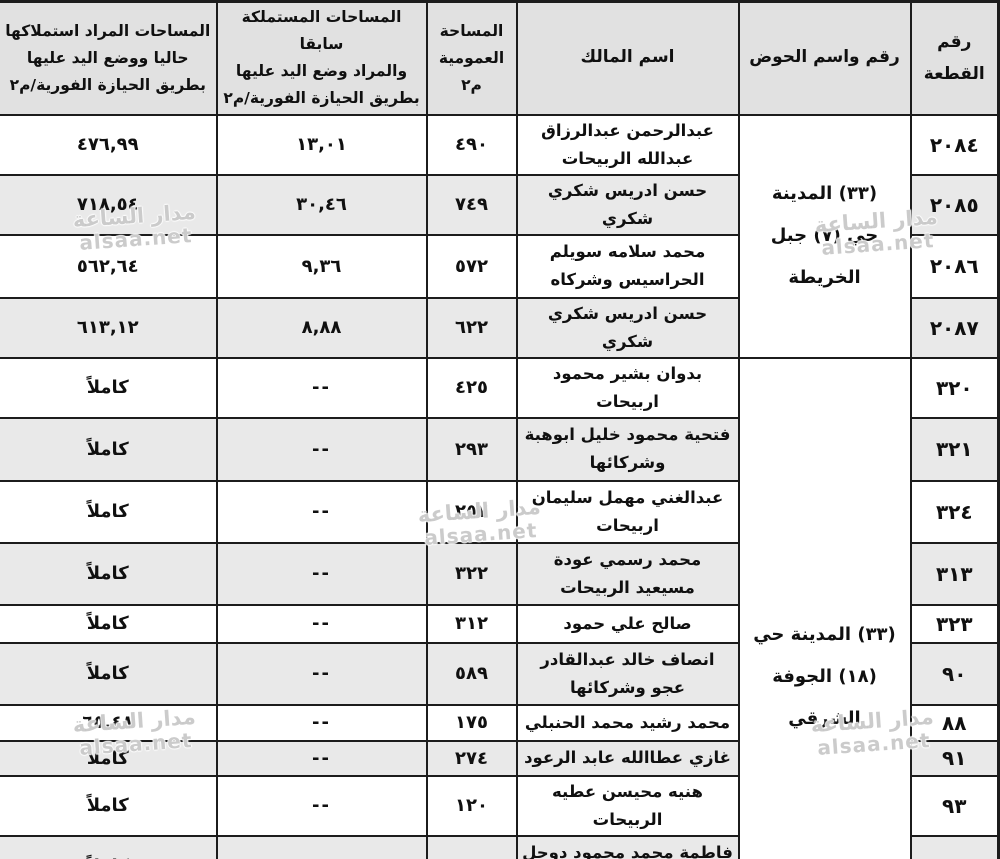  Describe the element at coordinates (109, 144) in the screenshot. I see `cell-current-area: ٤٧٦,٩٩` at that location.